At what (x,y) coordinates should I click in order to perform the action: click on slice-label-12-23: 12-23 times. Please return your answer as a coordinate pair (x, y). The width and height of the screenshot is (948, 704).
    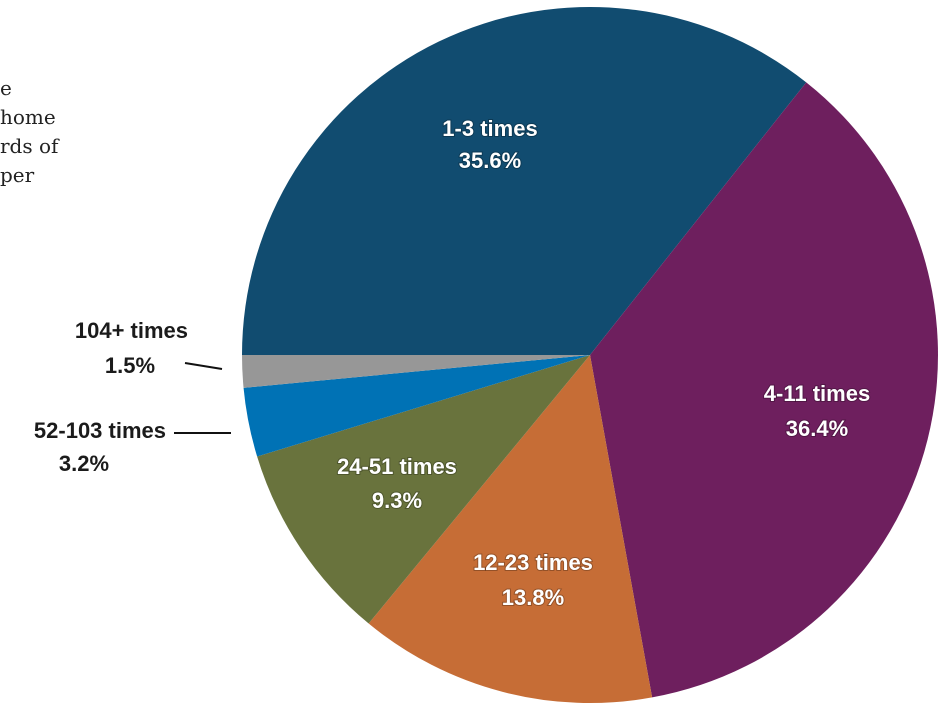
    Looking at the image, I should click on (533, 562).